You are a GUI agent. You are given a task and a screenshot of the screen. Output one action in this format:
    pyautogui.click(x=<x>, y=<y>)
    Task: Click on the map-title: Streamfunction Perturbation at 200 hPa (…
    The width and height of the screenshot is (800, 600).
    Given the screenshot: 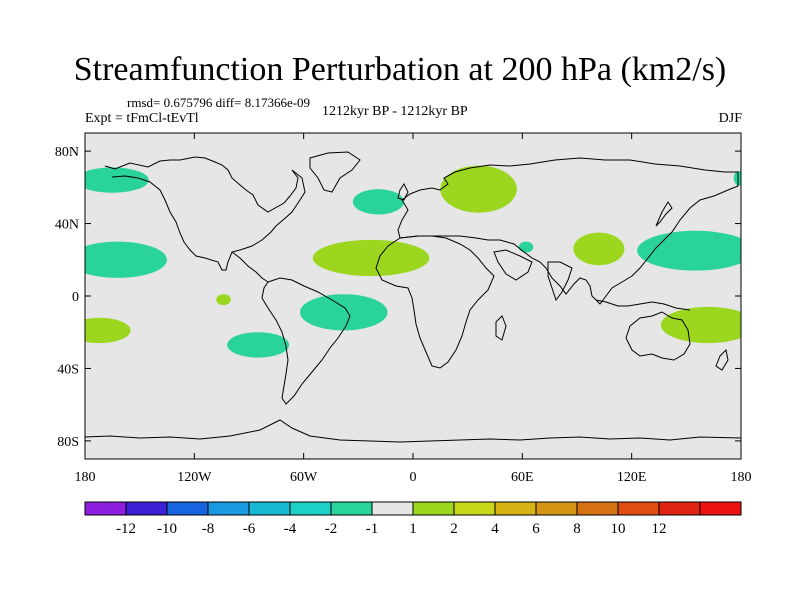 What is the action you would take?
    pyautogui.click(x=400, y=69)
    